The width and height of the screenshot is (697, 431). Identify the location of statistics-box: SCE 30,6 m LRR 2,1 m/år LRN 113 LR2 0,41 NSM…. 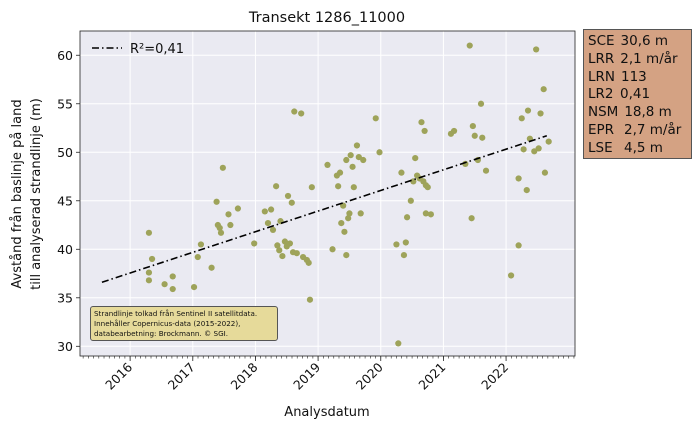
(637, 94).